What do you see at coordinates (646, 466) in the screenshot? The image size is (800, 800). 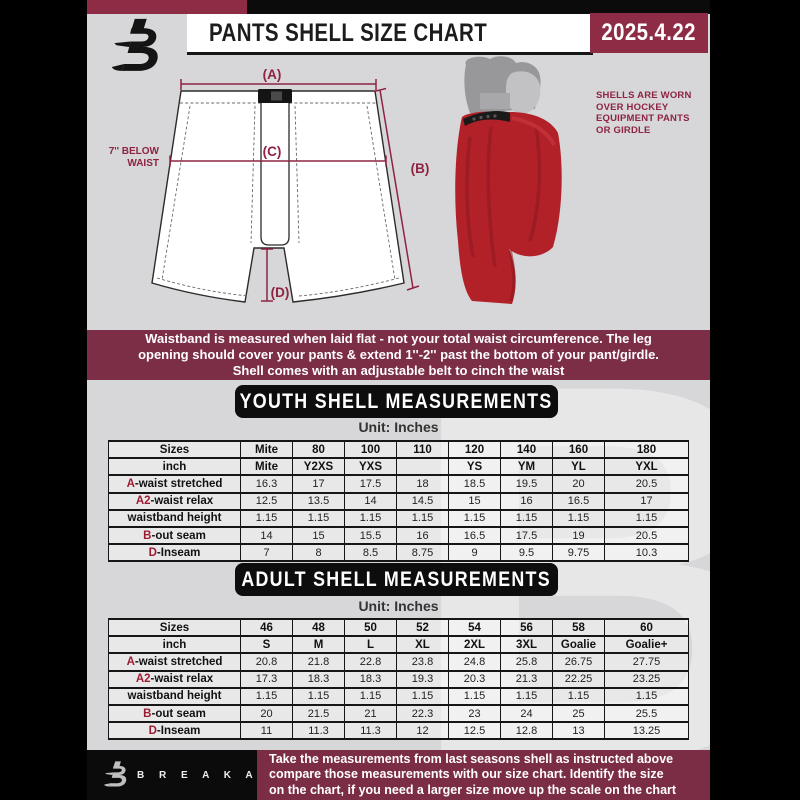 I see `table-cell: YXL` at bounding box center [646, 466].